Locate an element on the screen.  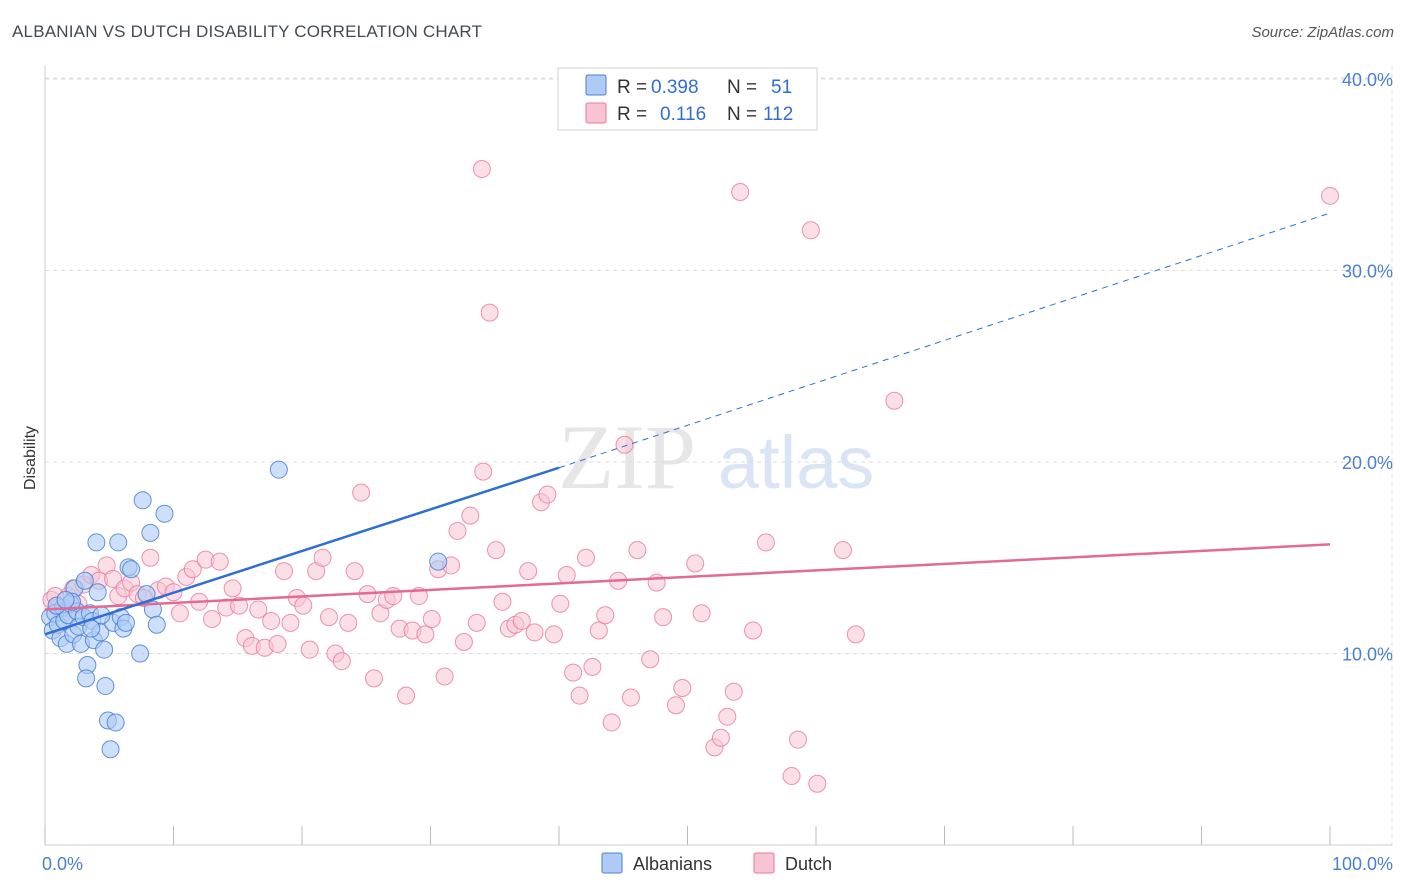
y-tick-label: 20.0% is located at coordinates (1367, 463).